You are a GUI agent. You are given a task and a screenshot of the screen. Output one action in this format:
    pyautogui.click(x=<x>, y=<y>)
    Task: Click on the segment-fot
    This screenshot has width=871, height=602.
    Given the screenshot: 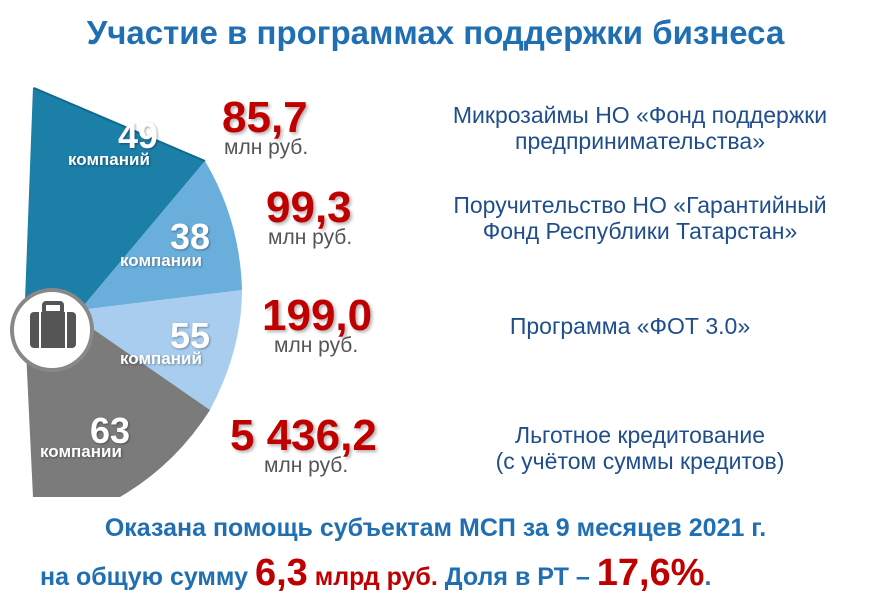 What is the action you would take?
    pyautogui.click(x=161, y=350)
    